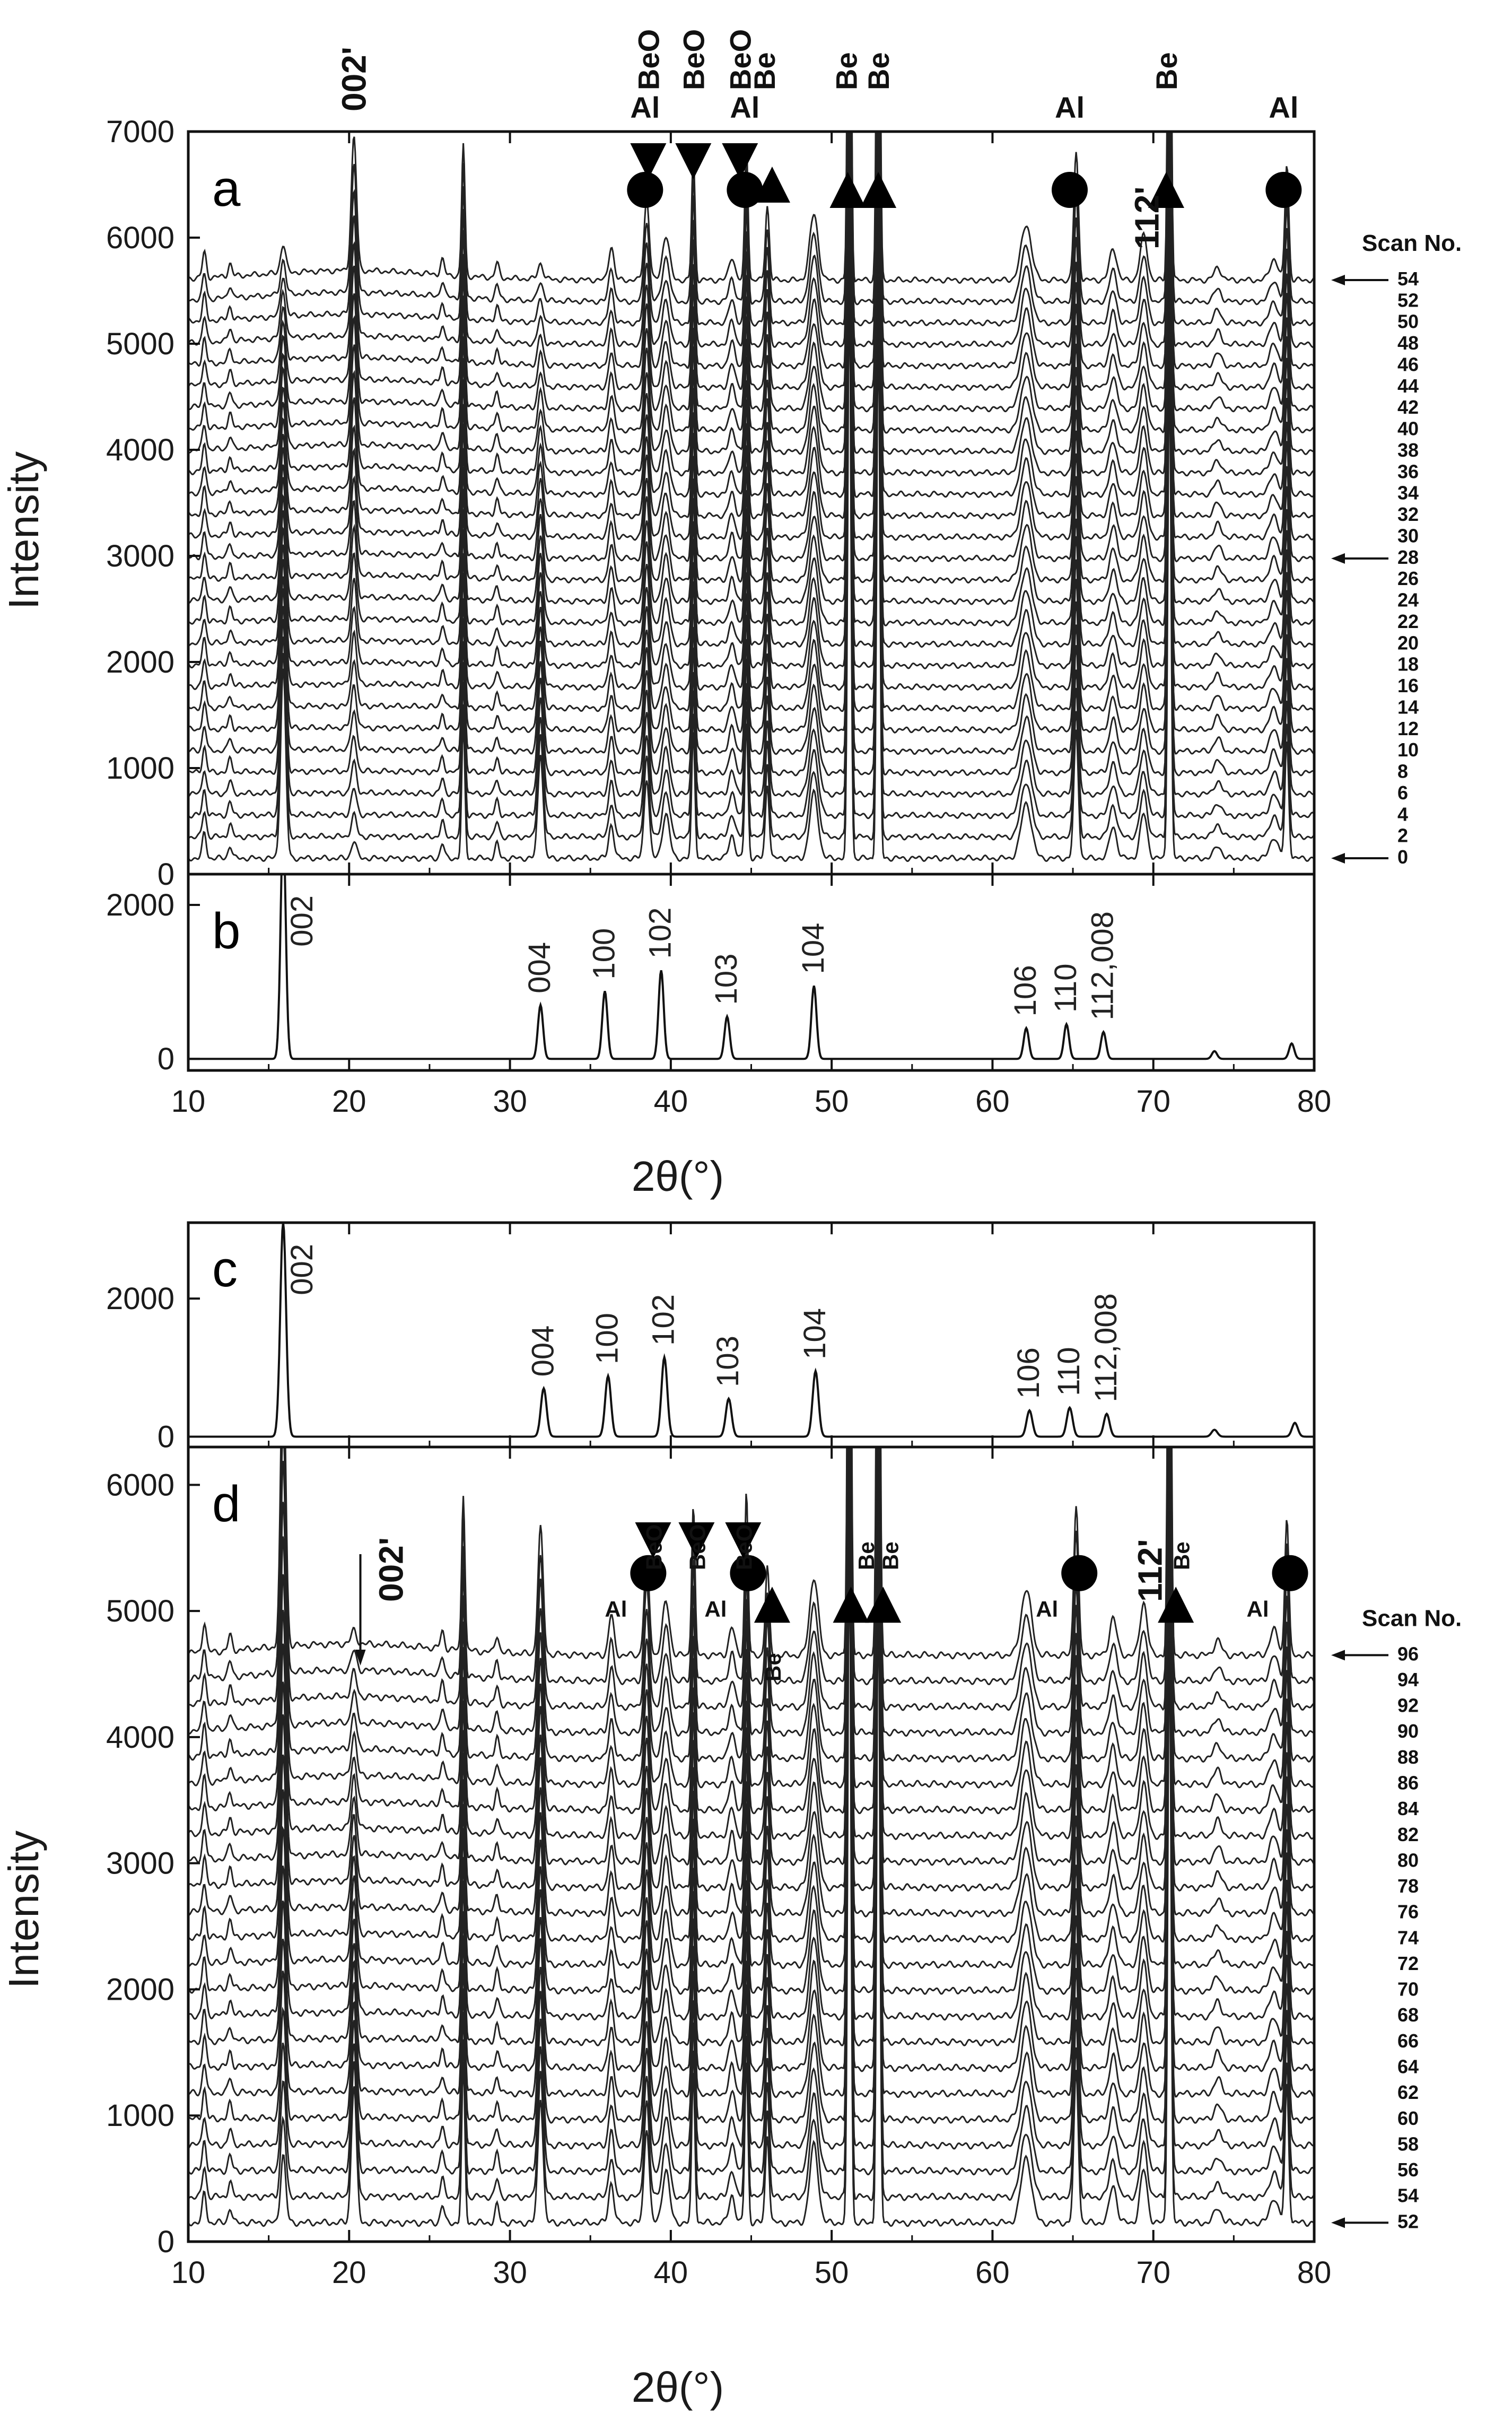  What do you see at coordinates (140, 662) in the screenshot?
I see `panel-a-y-tick-label: 2000` at bounding box center [140, 662].